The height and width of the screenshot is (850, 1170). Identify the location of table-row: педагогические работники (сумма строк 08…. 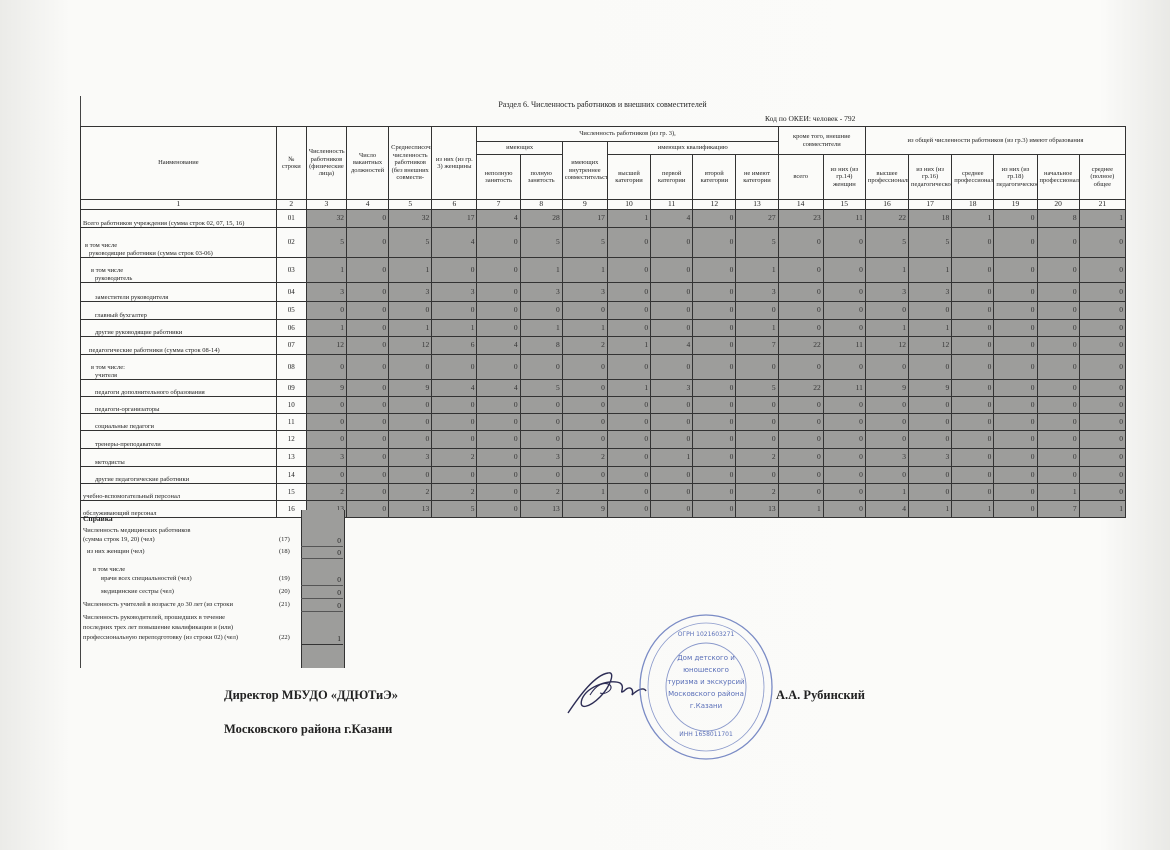
(603, 345).